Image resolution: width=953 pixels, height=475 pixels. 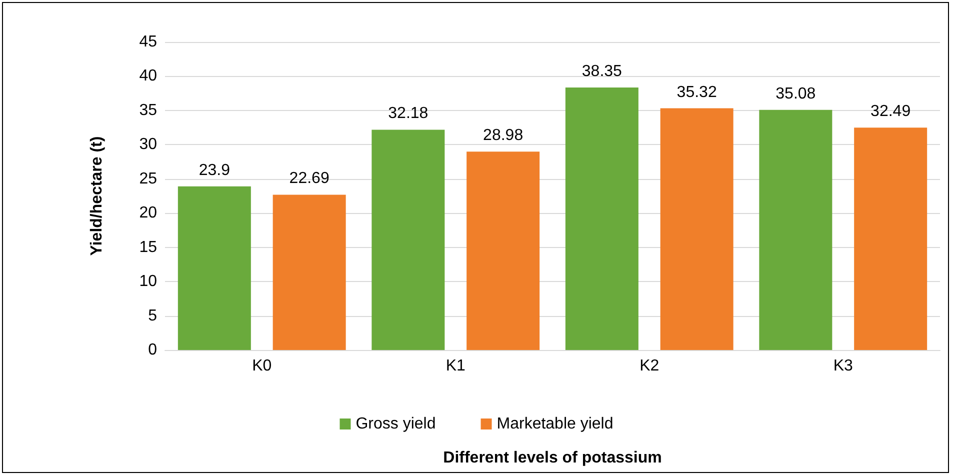 I want to click on y-axis-title: Yield/hectare (t), so click(x=97, y=196).